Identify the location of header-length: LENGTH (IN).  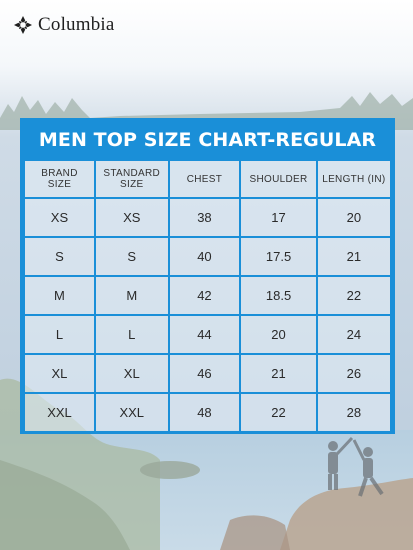
(354, 179).